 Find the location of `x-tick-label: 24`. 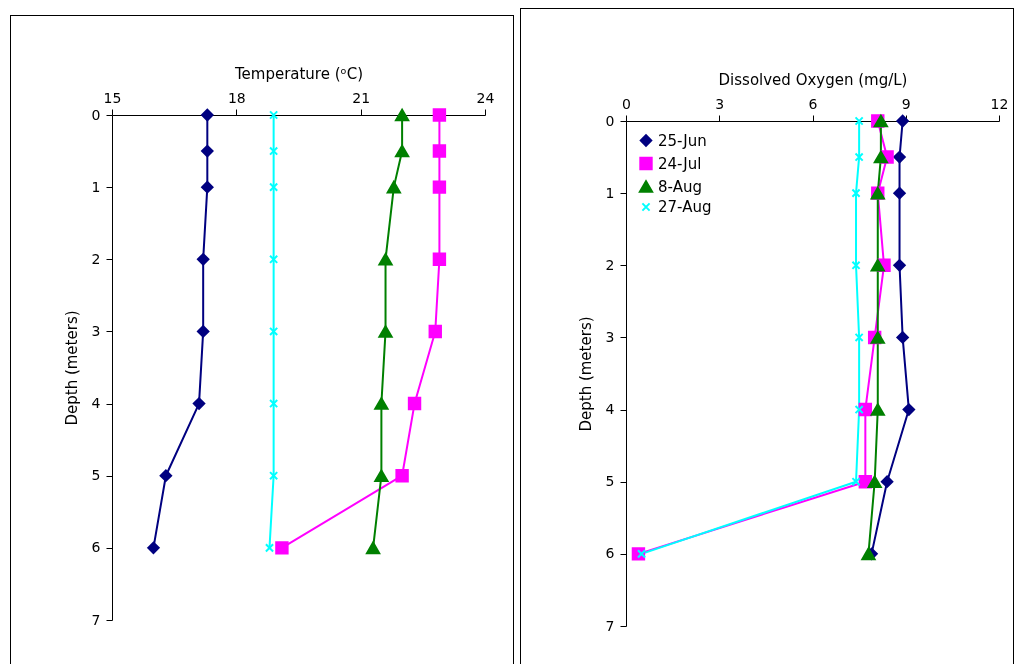

x-tick-label: 24 is located at coordinates (485, 97).